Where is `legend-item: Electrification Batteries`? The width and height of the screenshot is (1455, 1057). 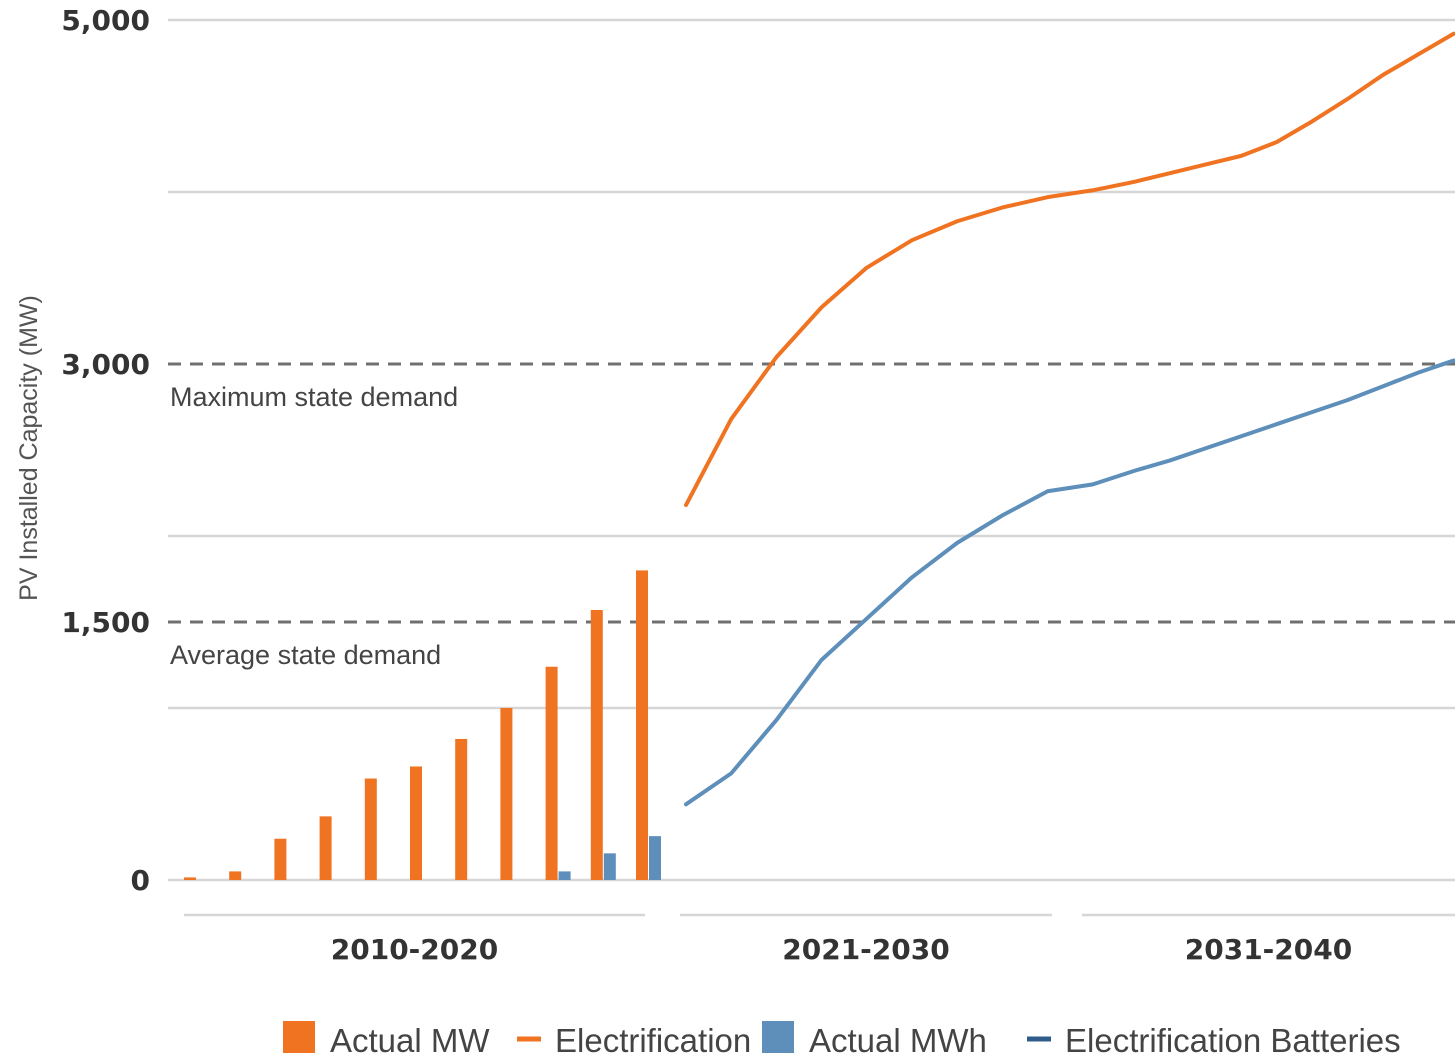 legend-item: Electrification Batteries is located at coordinates (1214, 1039).